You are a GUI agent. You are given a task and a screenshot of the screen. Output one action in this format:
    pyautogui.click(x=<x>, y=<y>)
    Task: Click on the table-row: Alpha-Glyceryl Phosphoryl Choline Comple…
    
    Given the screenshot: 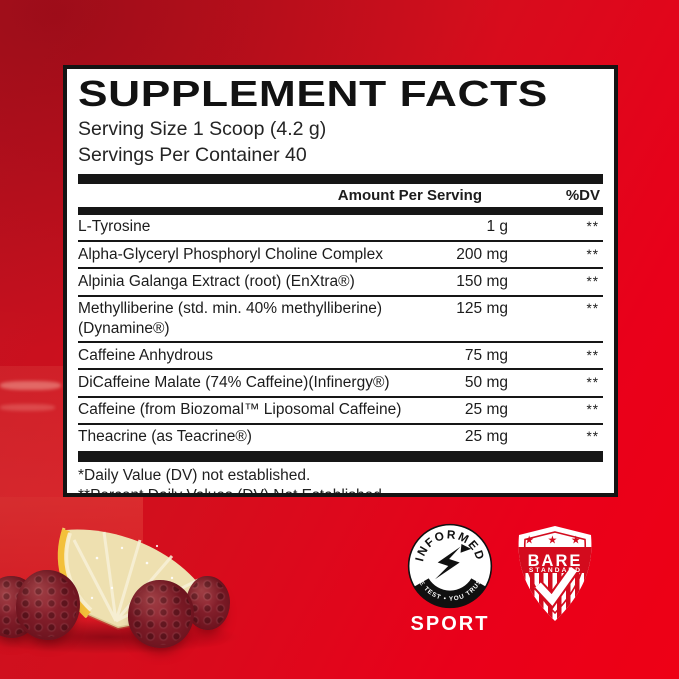 What is the action you would take?
    pyautogui.click(x=340, y=256)
    